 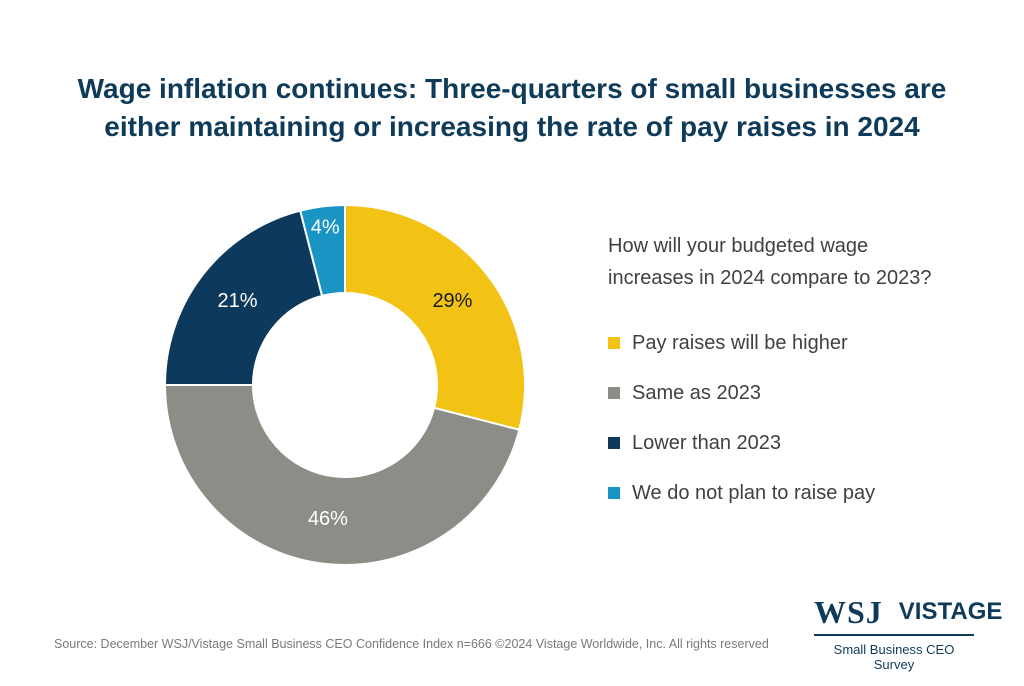 What do you see at coordinates (696, 392) in the screenshot?
I see `legend-label: Same as 2023` at bounding box center [696, 392].